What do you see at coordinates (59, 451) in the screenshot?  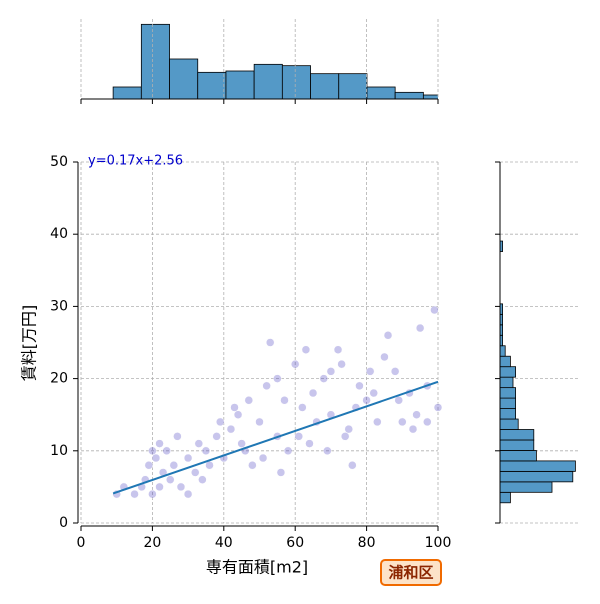 I see `y-tick-label: 10` at bounding box center [59, 451].